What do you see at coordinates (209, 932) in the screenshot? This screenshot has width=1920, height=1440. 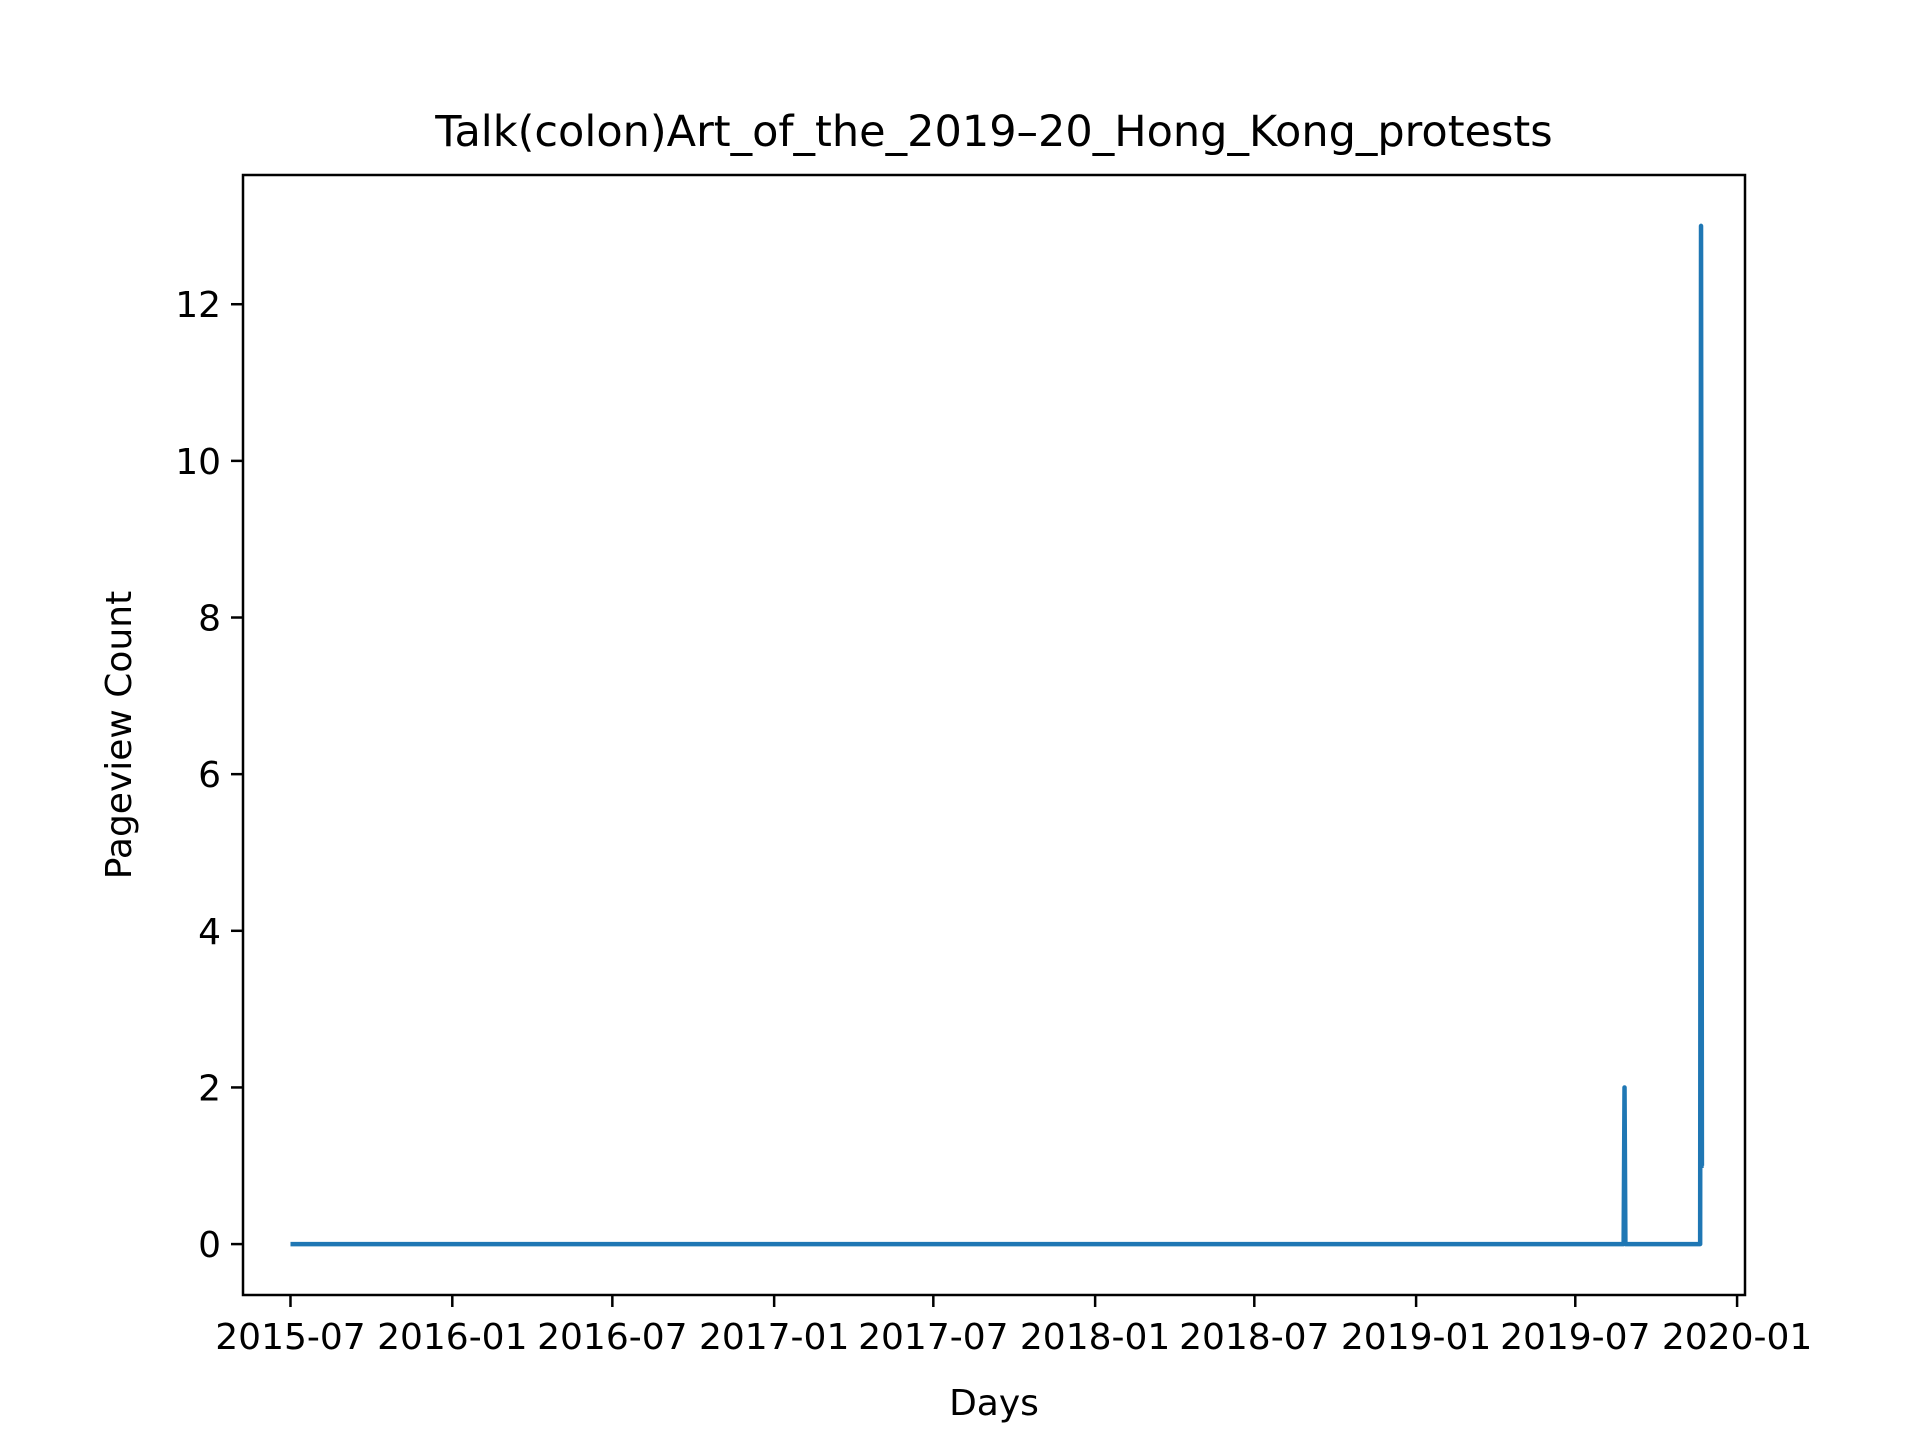 I see `y-tick-label: 4` at bounding box center [209, 932].